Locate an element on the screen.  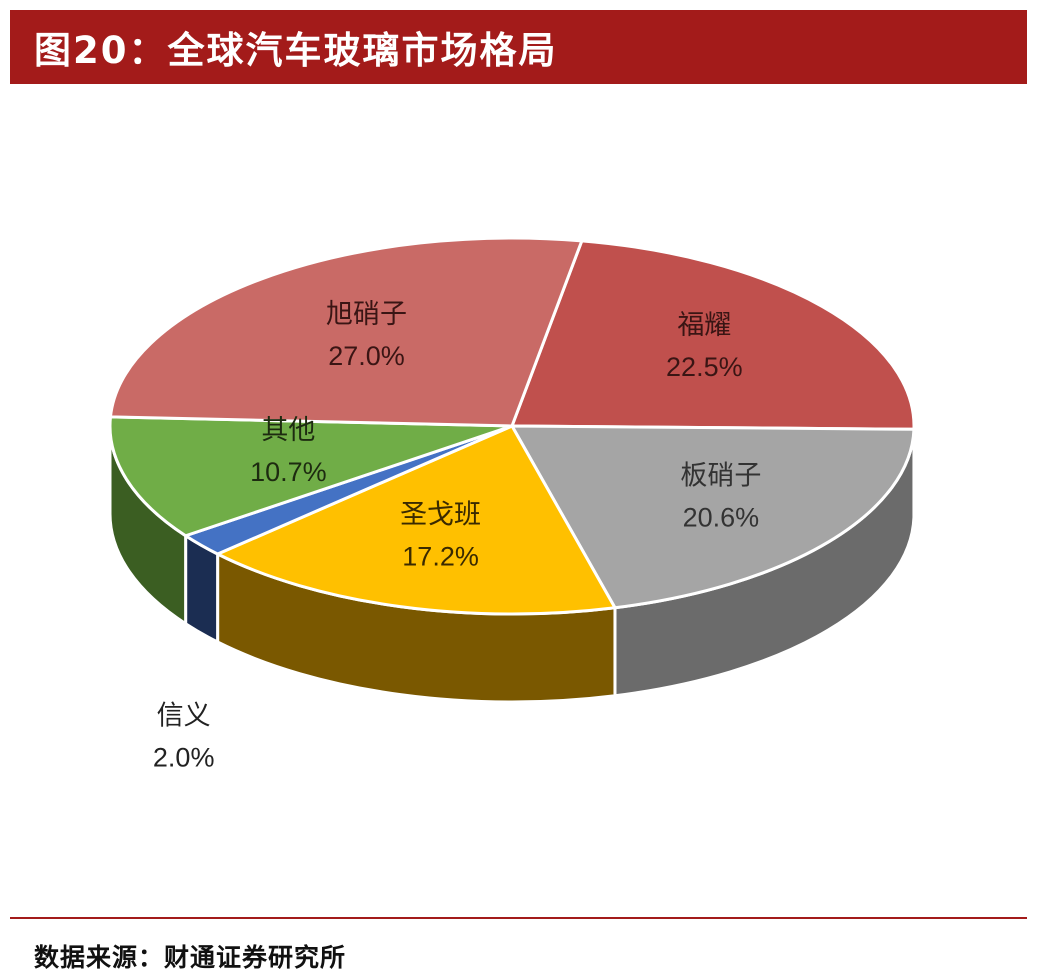
slice-value-label-4: 10.7% is located at coordinates (288, 472).